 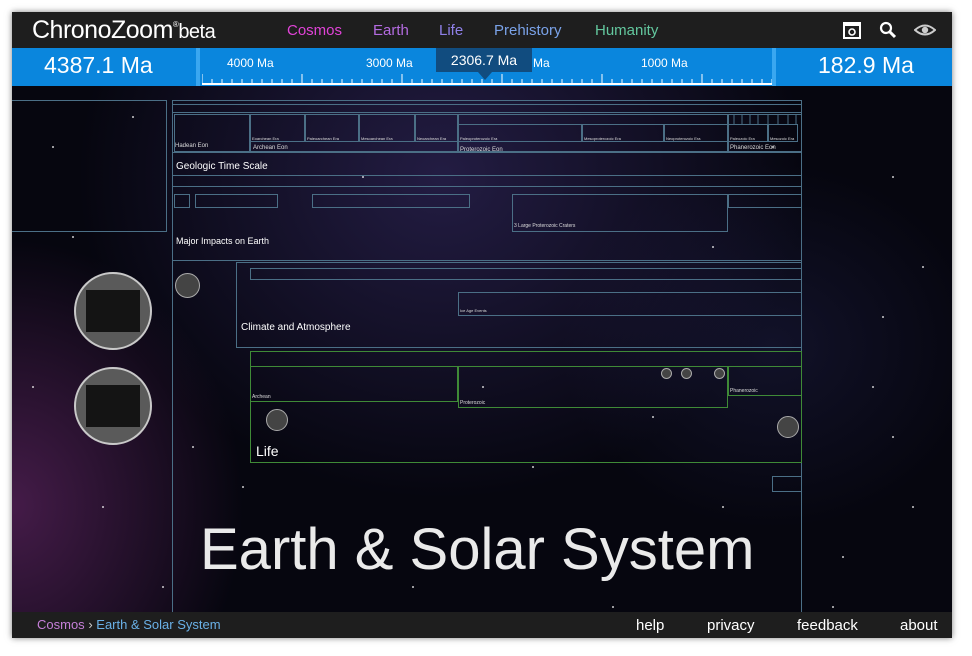 I want to click on mesoarchean-era-label: Mesoarchean Era, so click(x=377, y=138).